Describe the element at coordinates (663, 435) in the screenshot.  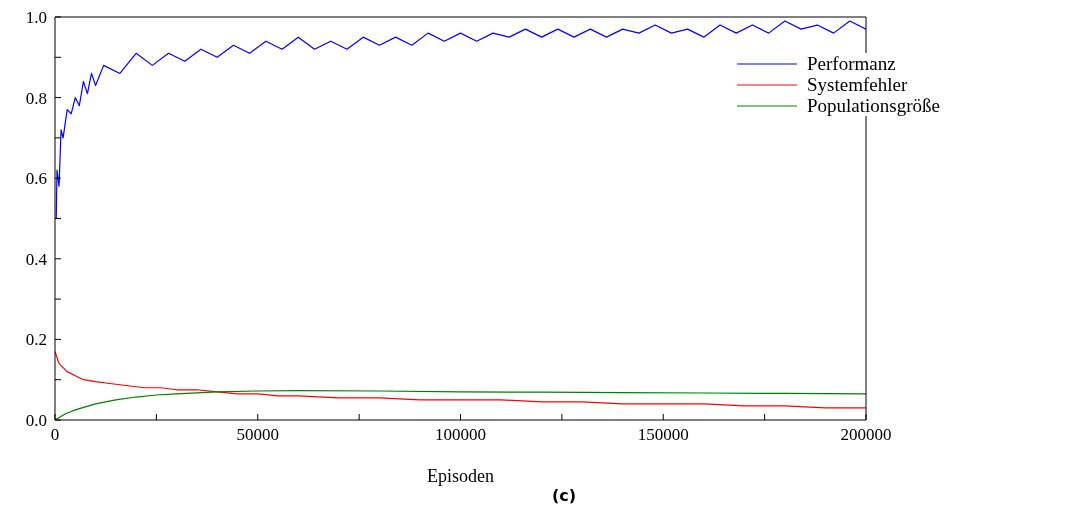
I see `x-tick-label: 150000` at that location.